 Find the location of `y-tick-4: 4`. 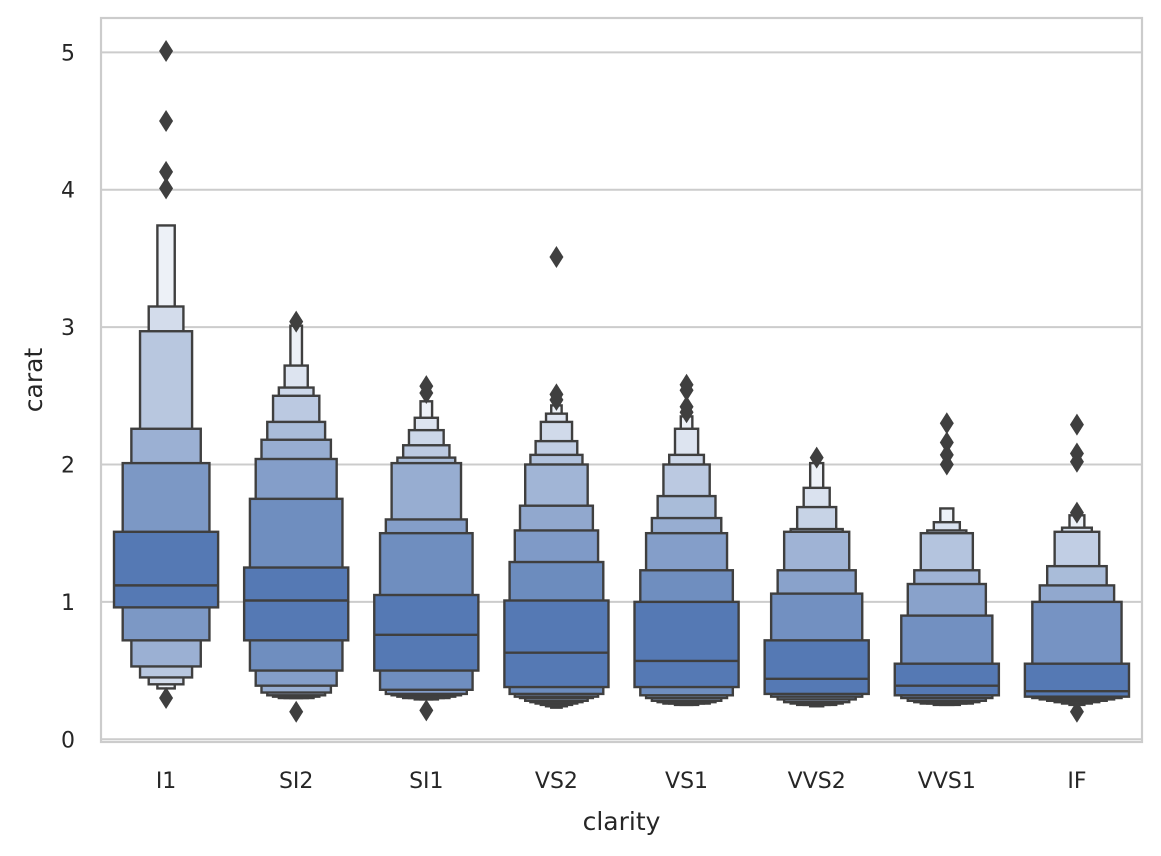

y-tick-4: 4 is located at coordinates (68, 191).